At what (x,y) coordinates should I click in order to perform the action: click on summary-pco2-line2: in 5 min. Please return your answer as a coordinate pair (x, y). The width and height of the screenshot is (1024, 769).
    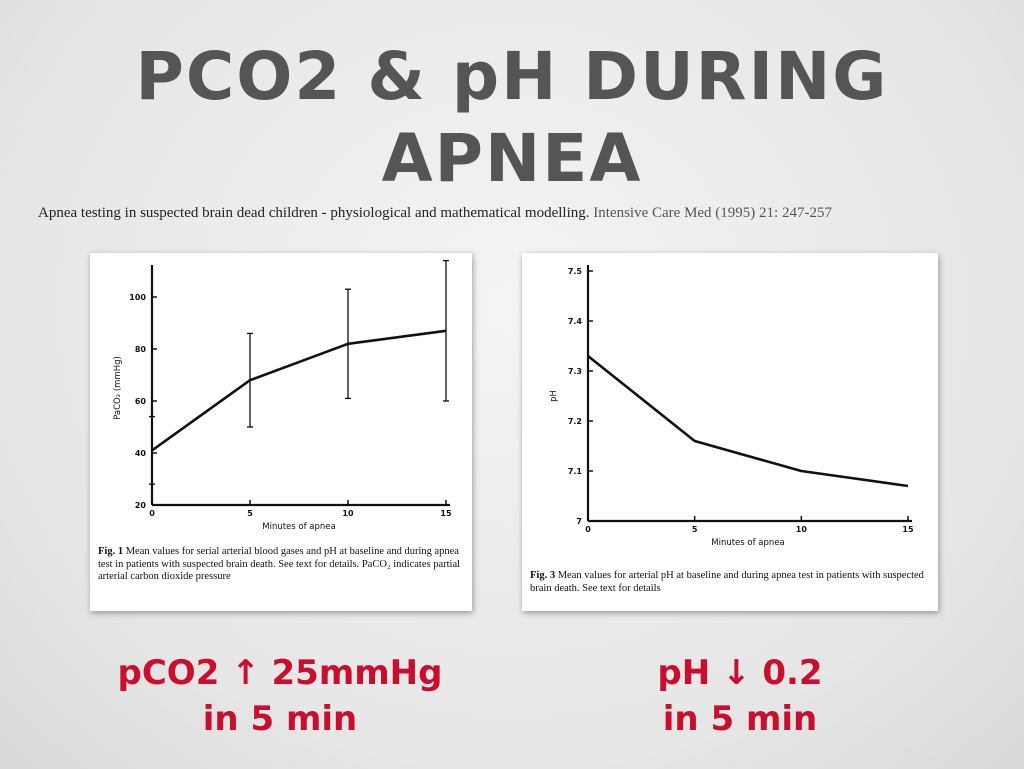
    Looking at the image, I should click on (280, 719).